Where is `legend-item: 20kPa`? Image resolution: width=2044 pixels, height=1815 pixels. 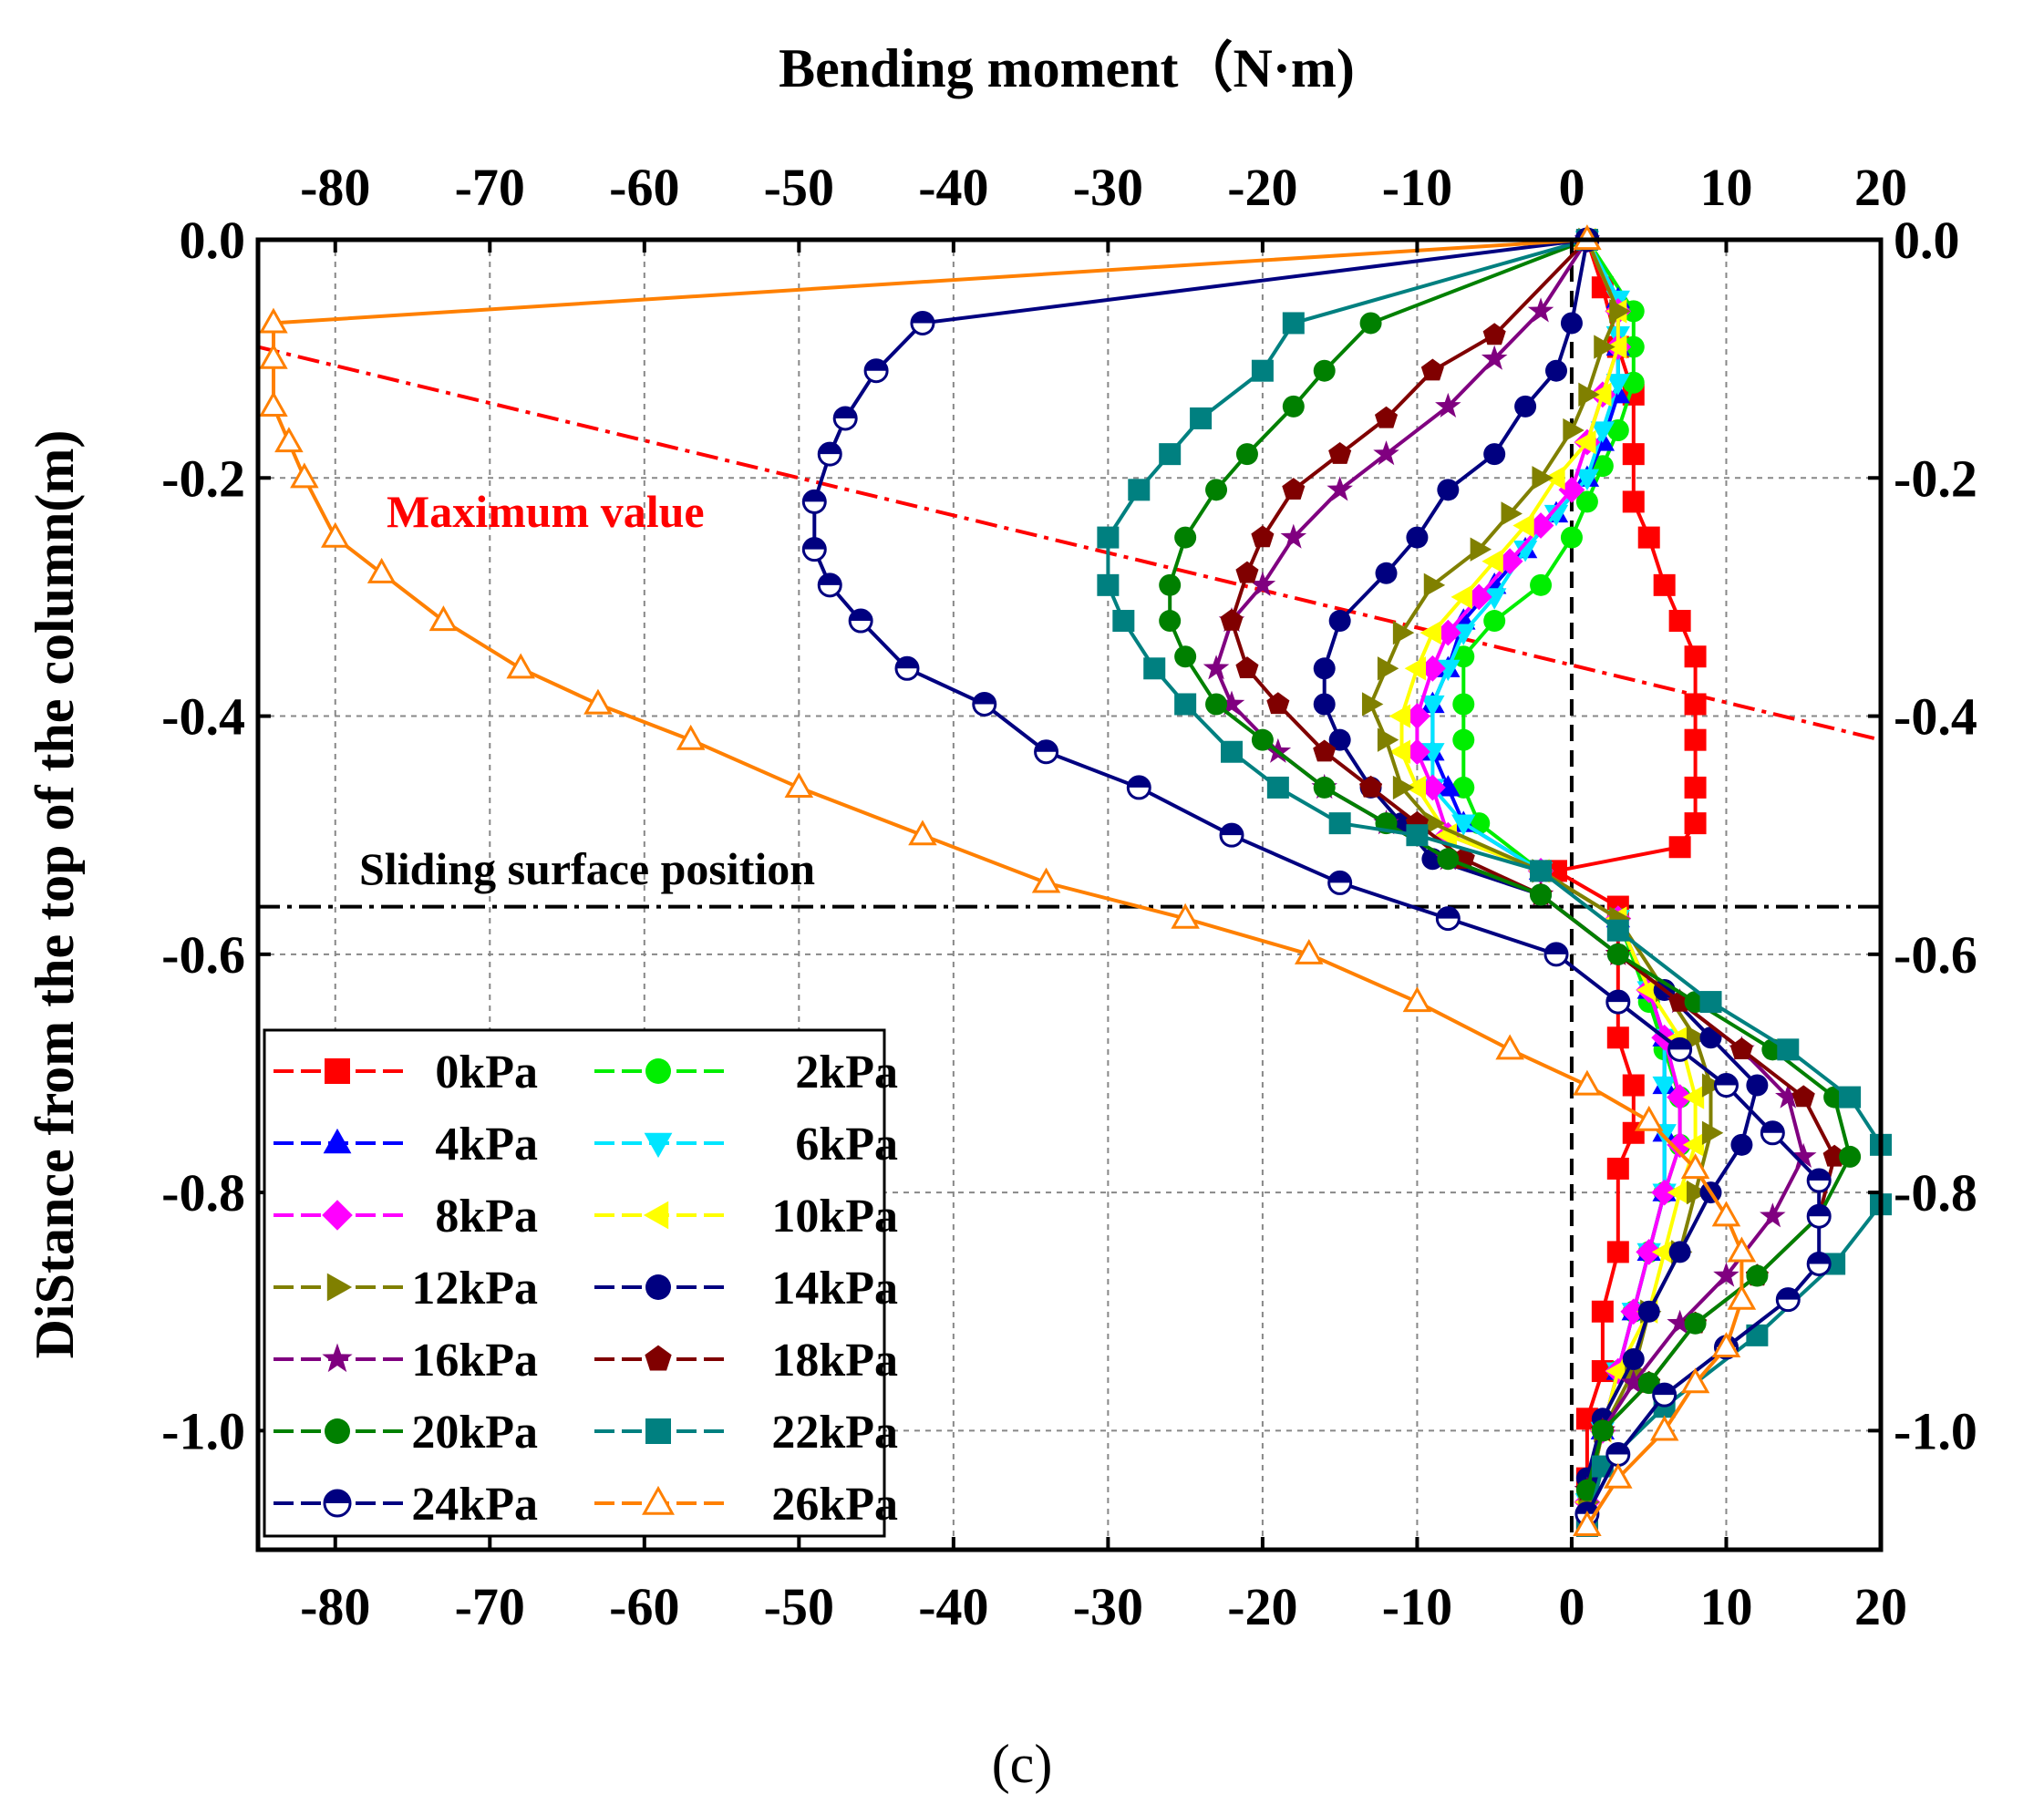 legend-item: 20kPa is located at coordinates (406, 1433).